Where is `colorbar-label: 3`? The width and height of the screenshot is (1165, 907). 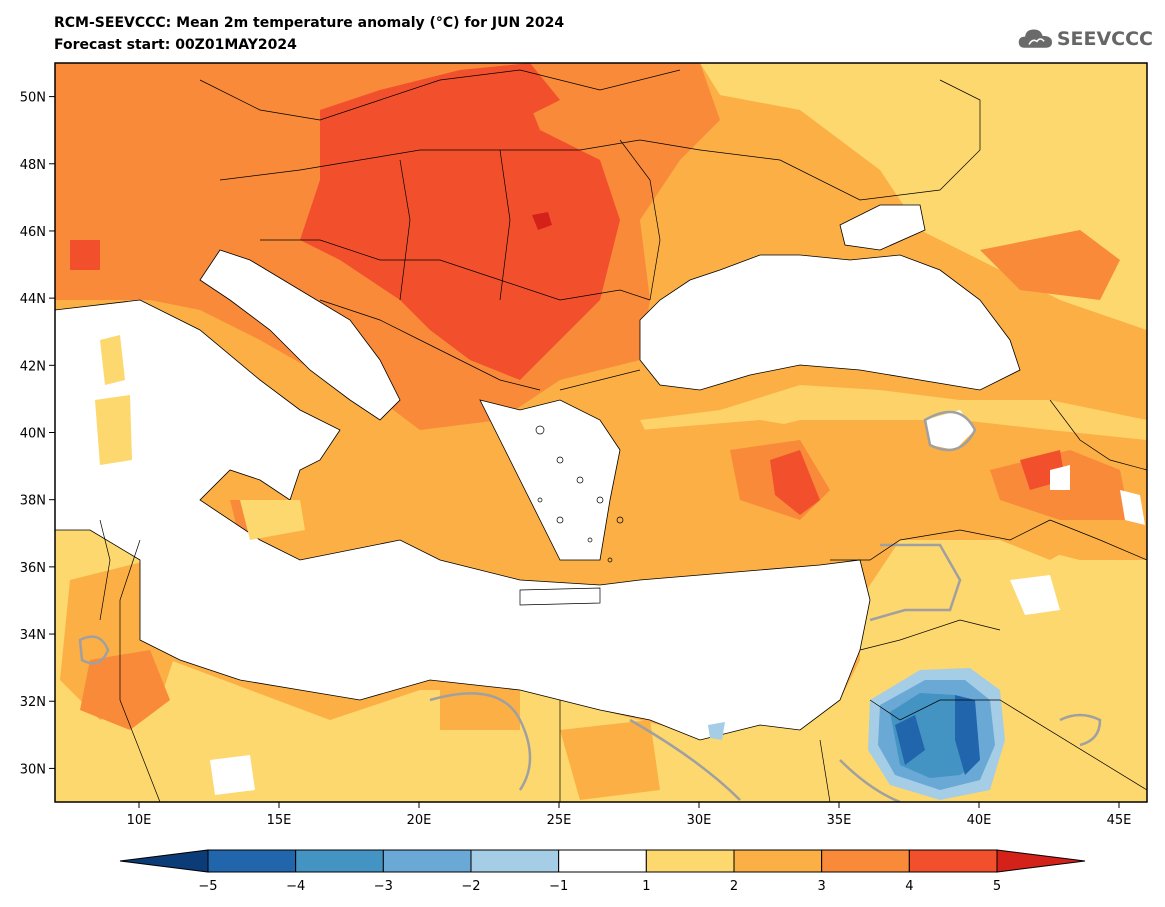 colorbar-label: 3 is located at coordinates (822, 886).